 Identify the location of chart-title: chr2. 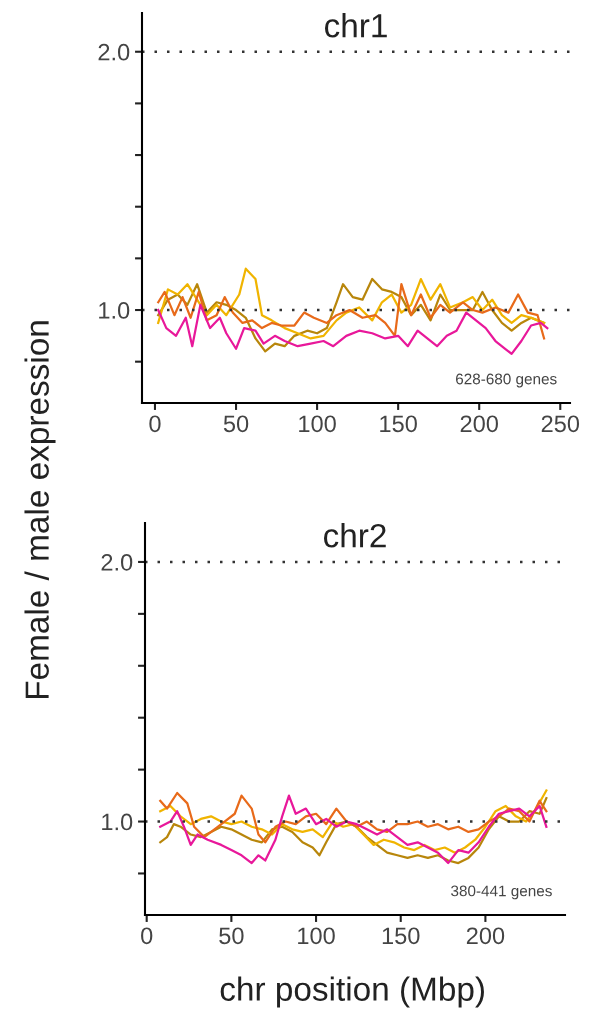
(355, 535).